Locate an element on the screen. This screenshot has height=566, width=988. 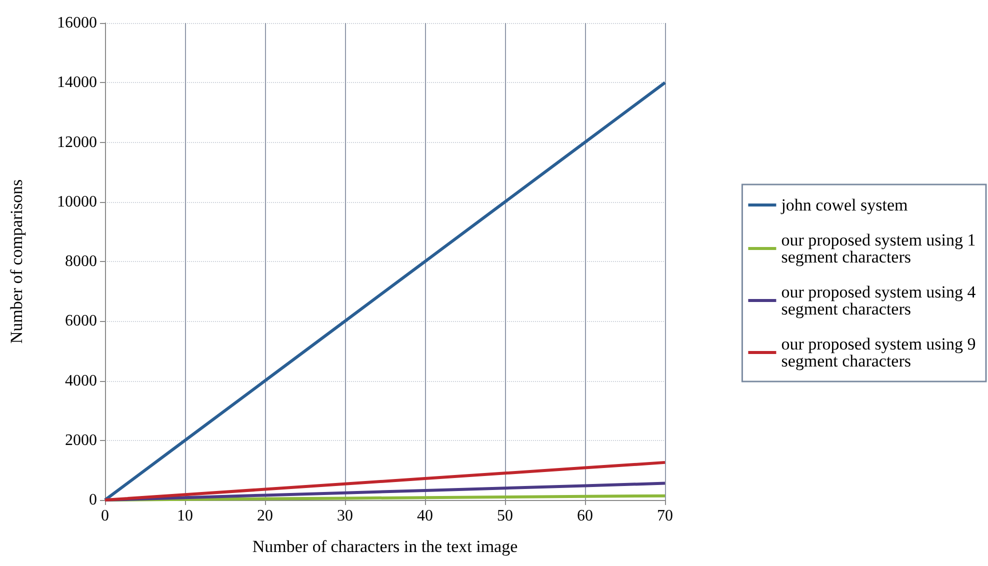
legend-label: our proposed system using 4 segment characters is located at coordinates (880, 300).